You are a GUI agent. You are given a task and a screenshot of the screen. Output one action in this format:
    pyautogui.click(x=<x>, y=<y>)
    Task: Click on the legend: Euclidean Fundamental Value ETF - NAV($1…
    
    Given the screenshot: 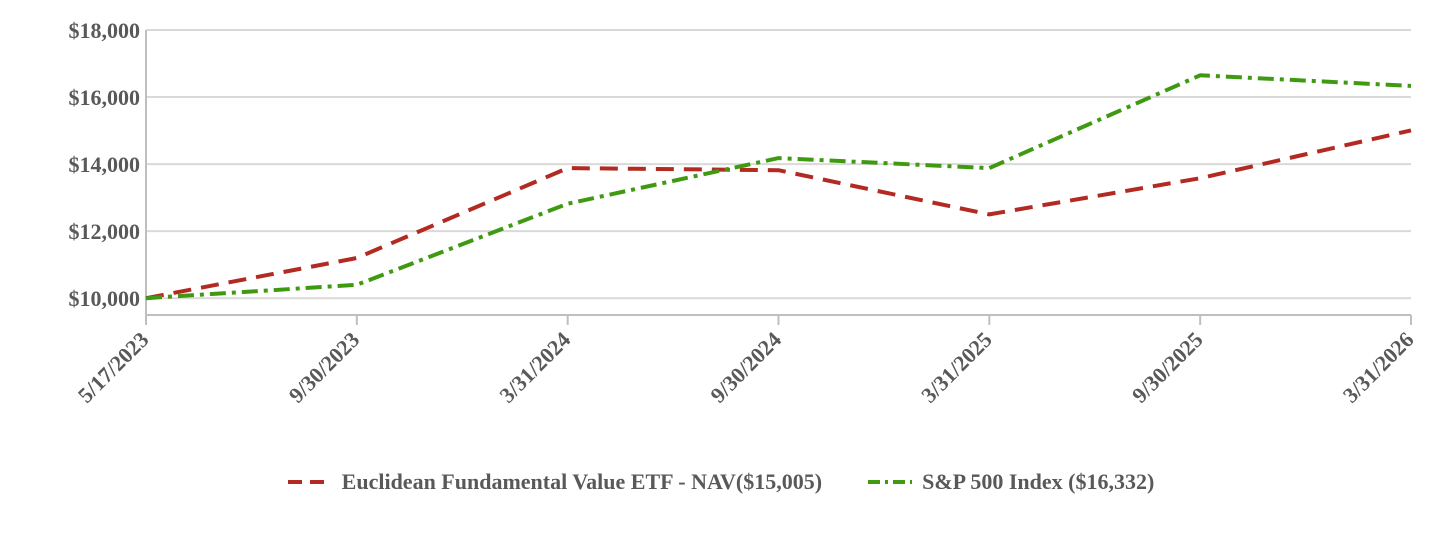 What is the action you would take?
    pyautogui.click(x=720, y=482)
    